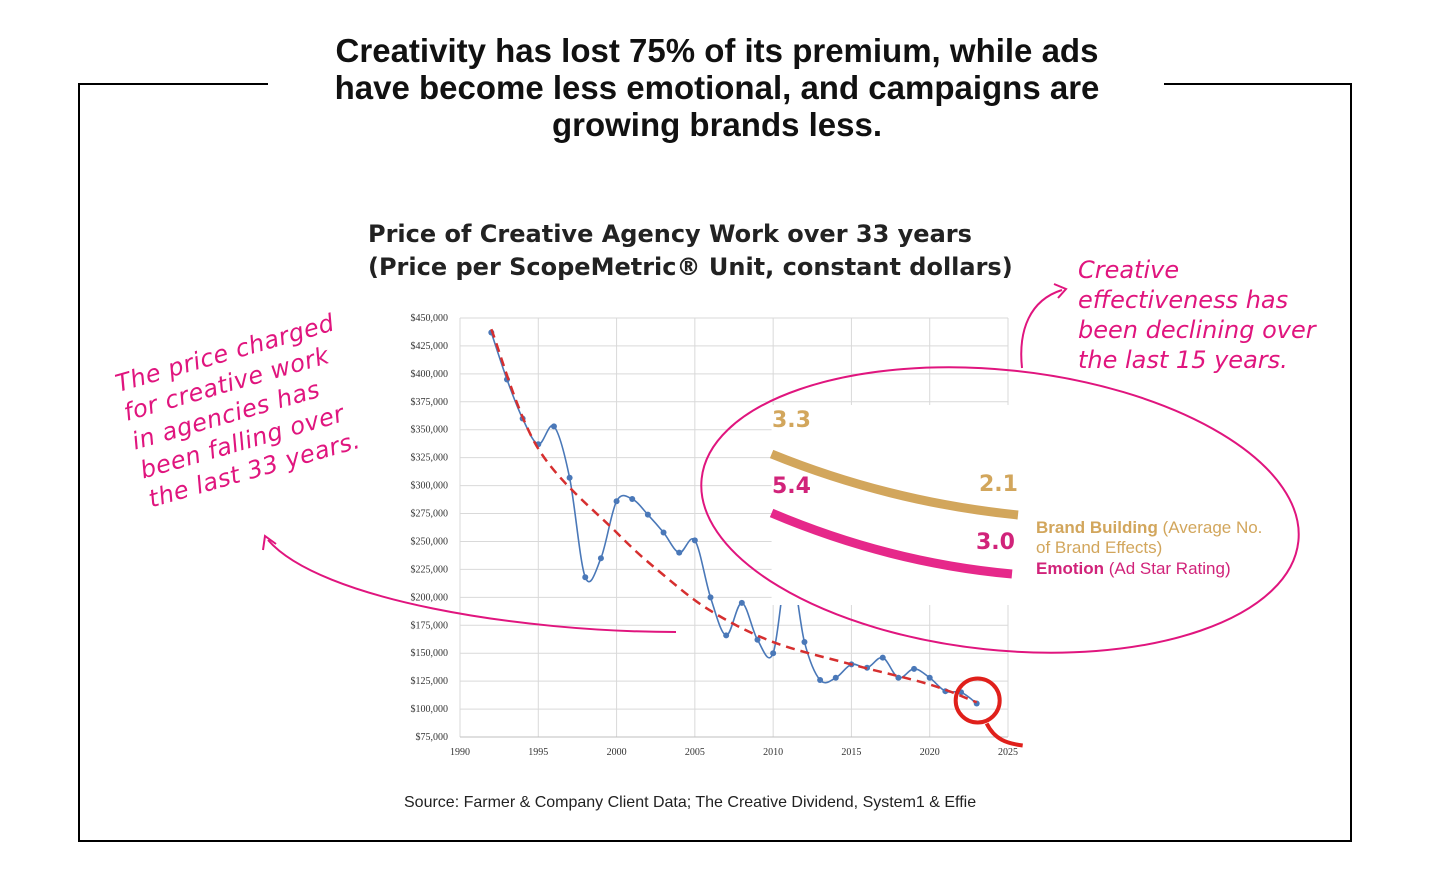 The image size is (1456, 890). What do you see at coordinates (430, 709) in the screenshot?
I see `y-tick-label: $100,000` at bounding box center [430, 709].